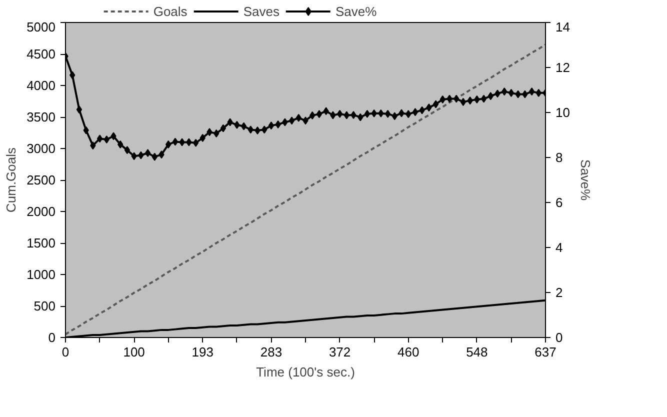 The image size is (667, 417). What do you see at coordinates (559, 337) in the screenshot?
I see `y2-tick-label: 0` at bounding box center [559, 337].